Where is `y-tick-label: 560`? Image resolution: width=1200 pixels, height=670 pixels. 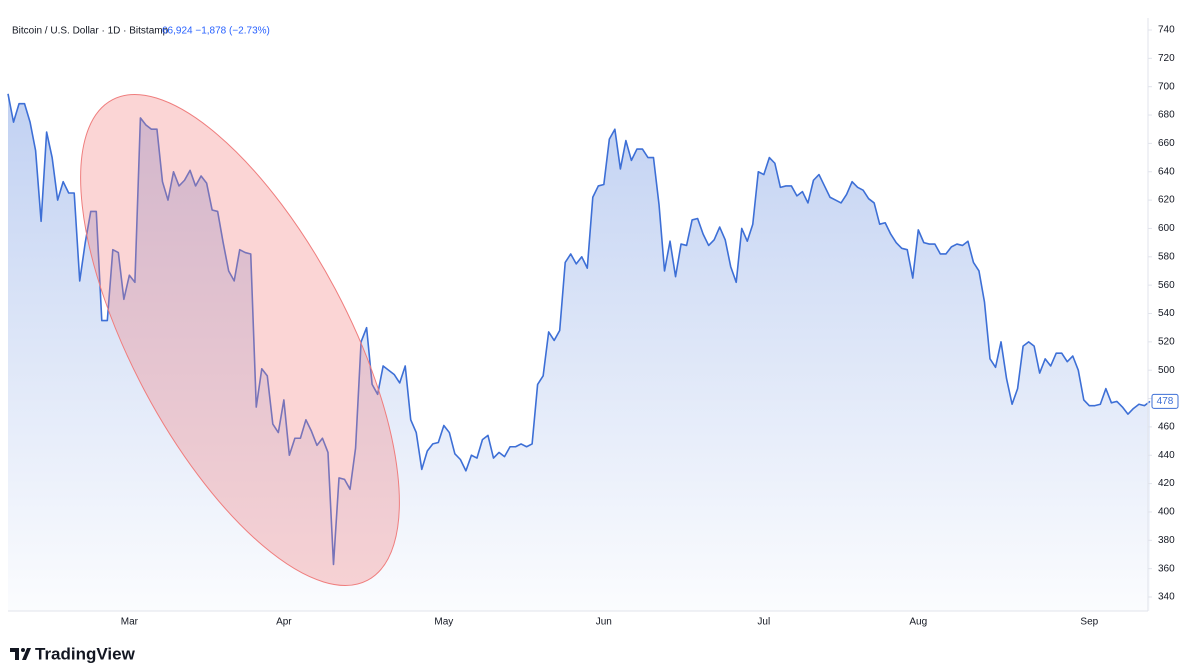
y-tick-label: 560 is located at coordinates (1166, 285).